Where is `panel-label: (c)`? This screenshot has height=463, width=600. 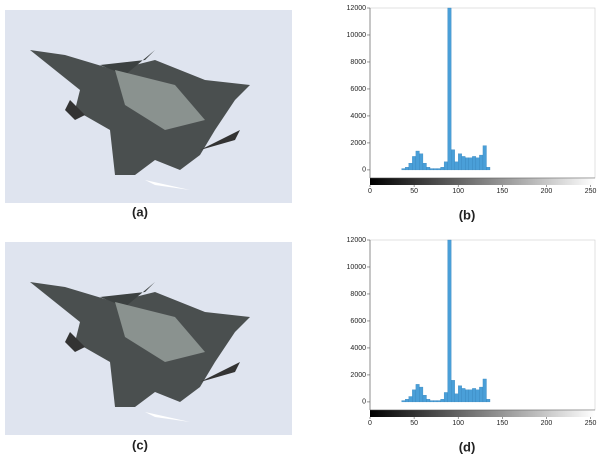 panel-label: (c) is located at coordinates (140, 444).